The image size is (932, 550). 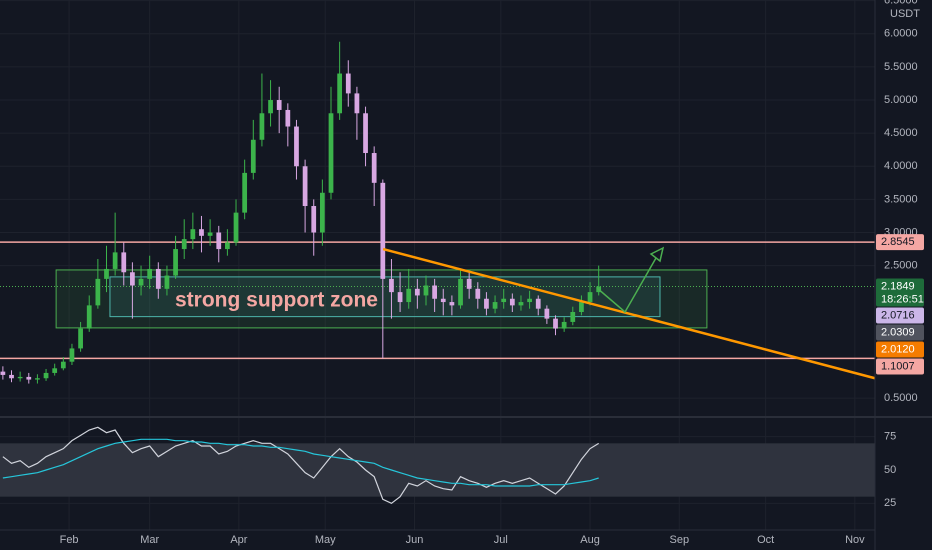 I want to click on trend-line, so click(x=629, y=313).